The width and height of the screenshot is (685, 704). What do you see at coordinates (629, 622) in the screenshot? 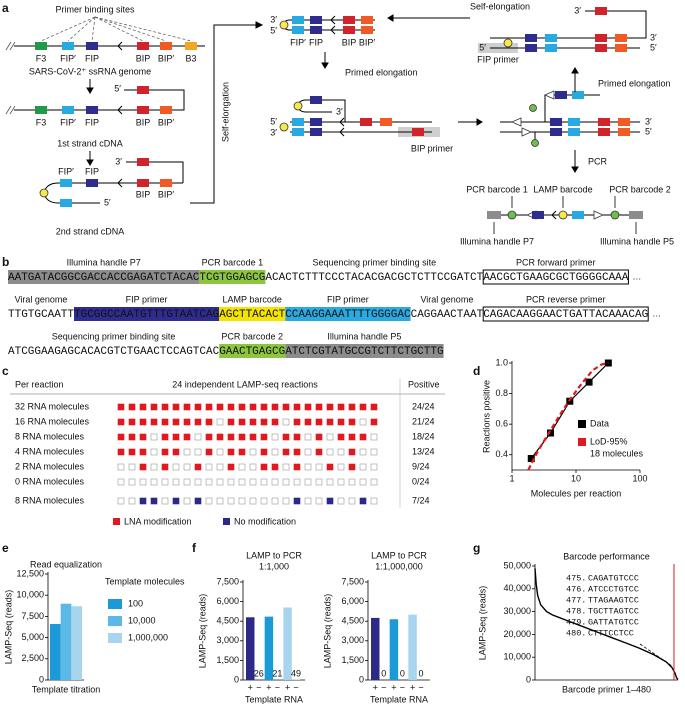
I see `inset-sequence-end: GTCC` at bounding box center [629, 622].